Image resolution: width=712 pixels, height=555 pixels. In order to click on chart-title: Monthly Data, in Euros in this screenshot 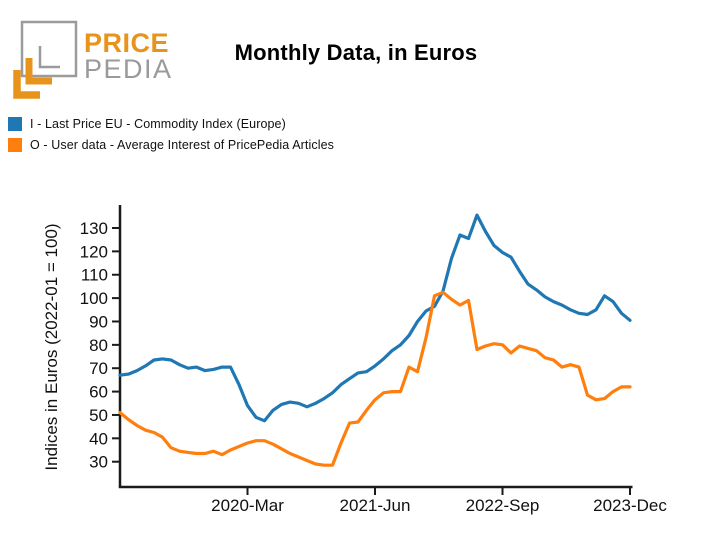, I will do `click(356, 52)`.